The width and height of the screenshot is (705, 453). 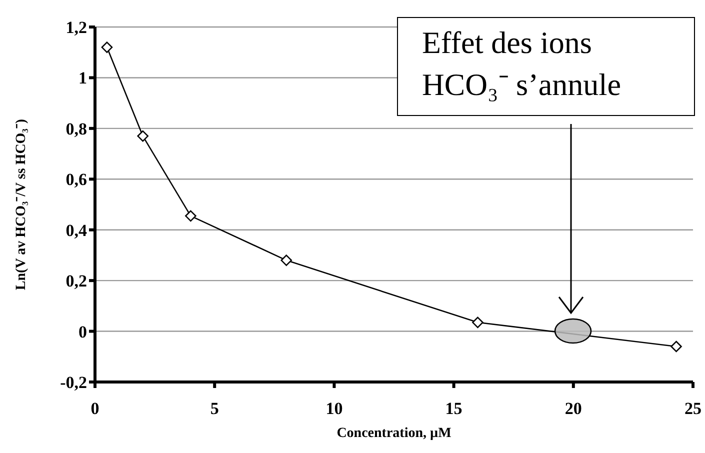 What do you see at coordinates (77, 230) in the screenshot?
I see `y-tick-label: 0,4` at bounding box center [77, 230].